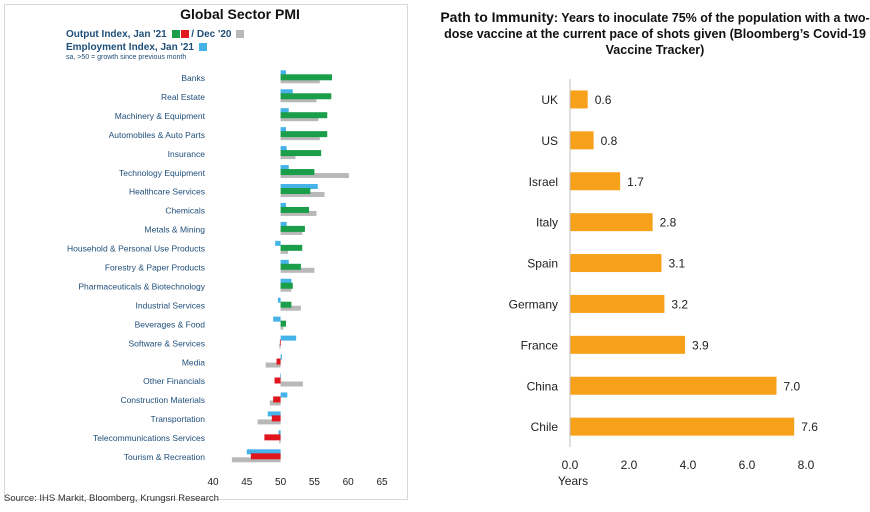  Describe the element at coordinates (616, 263) in the screenshot. I see `bar-spain` at that location.